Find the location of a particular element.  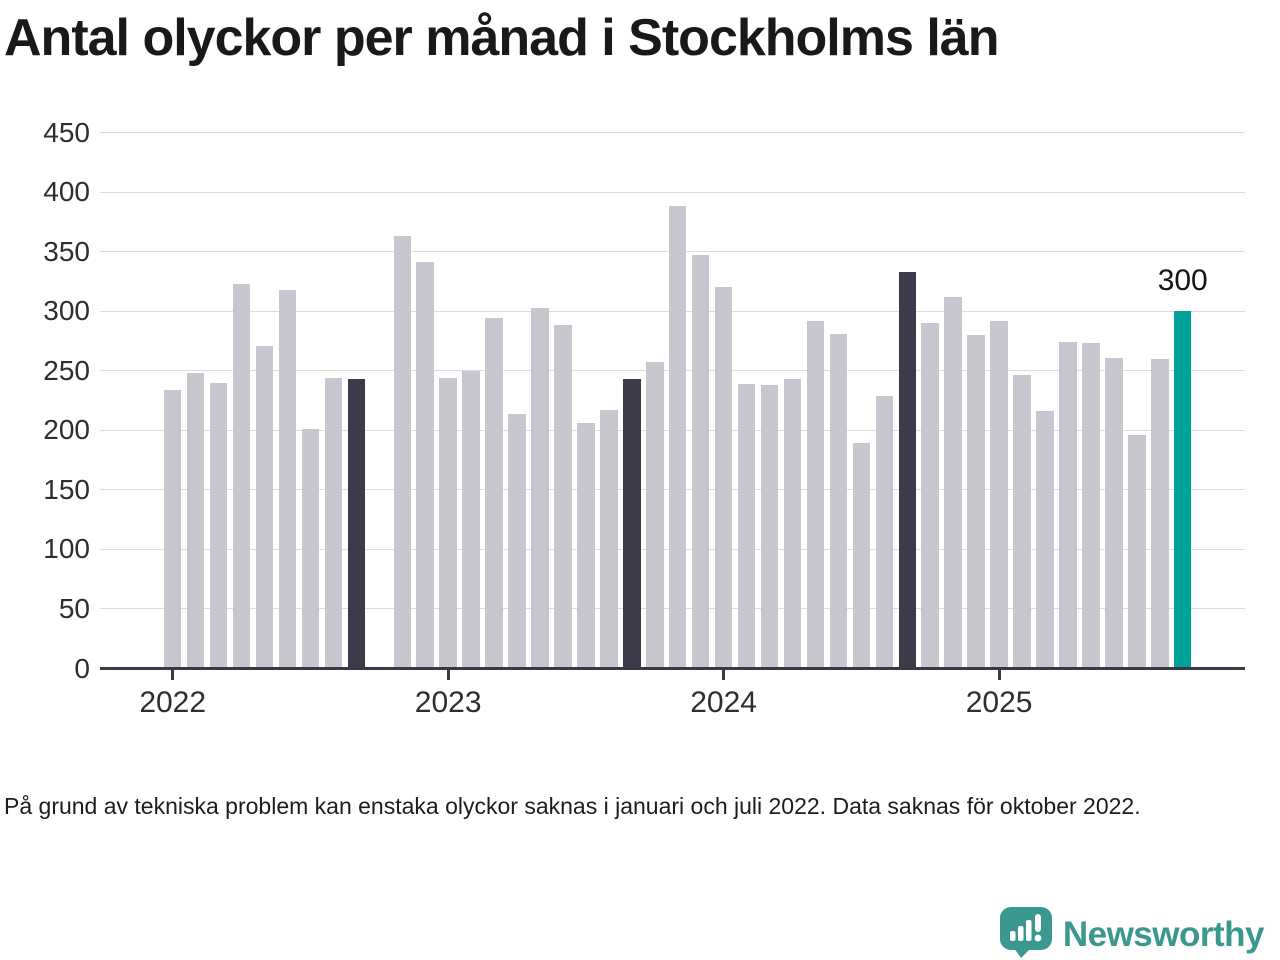

value-annotation: 300 is located at coordinates (1182, 280).